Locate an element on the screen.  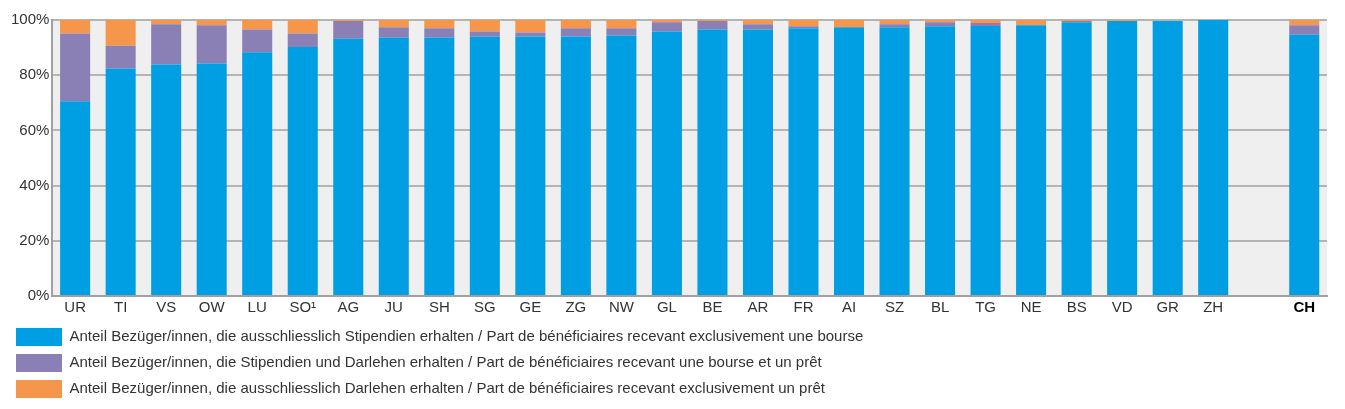
y-tick-label: 80% is located at coordinates (34, 74).